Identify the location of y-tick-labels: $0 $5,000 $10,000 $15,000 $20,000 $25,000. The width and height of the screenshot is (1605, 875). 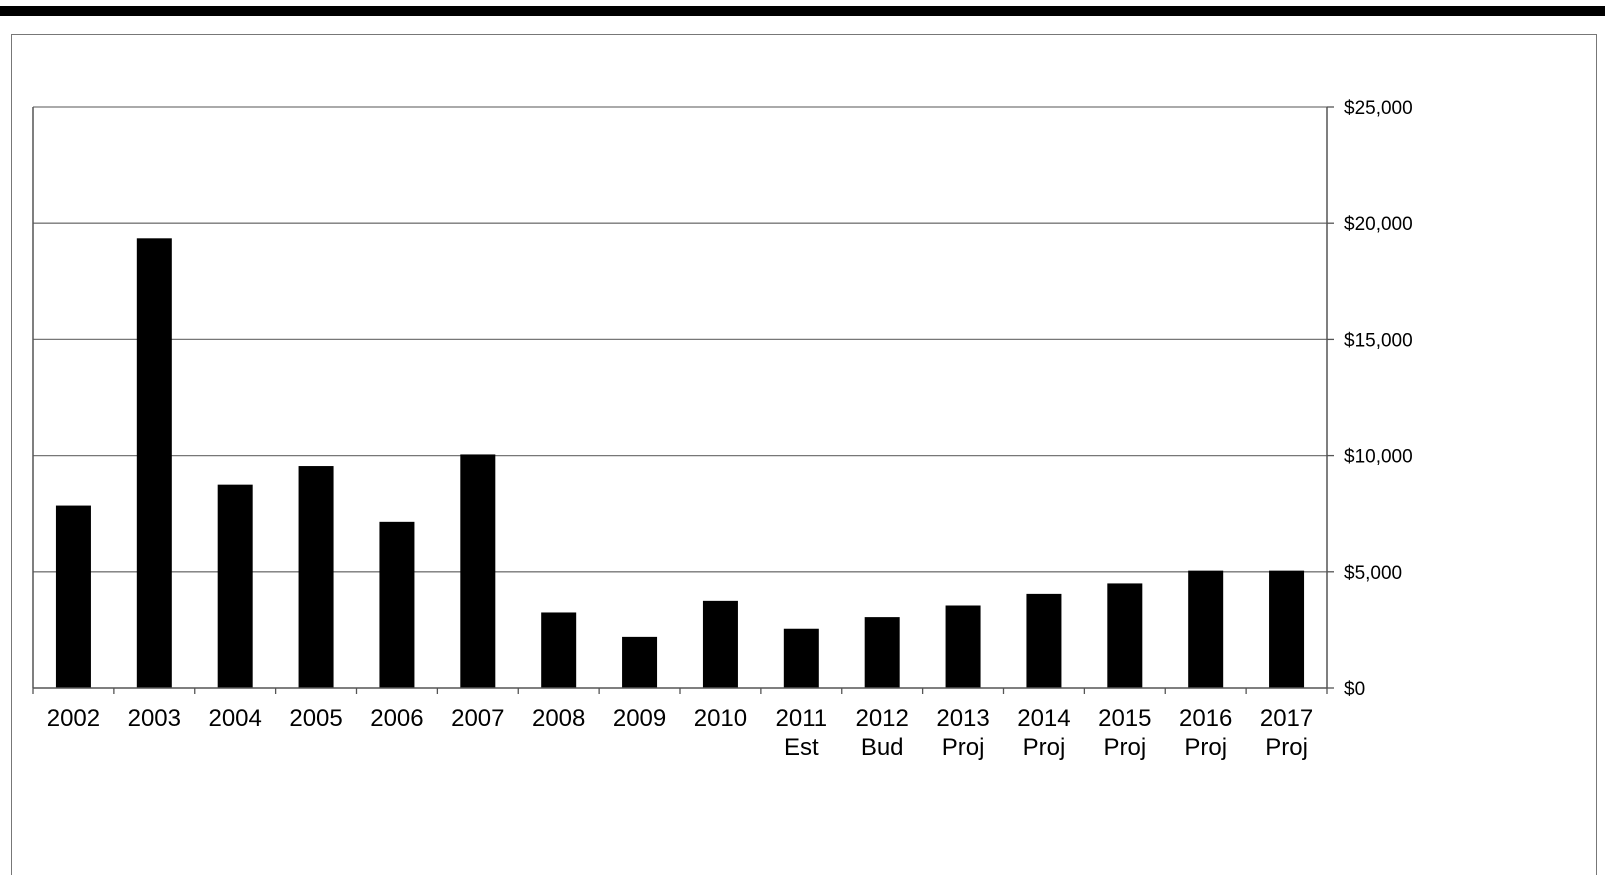
(1378, 399).